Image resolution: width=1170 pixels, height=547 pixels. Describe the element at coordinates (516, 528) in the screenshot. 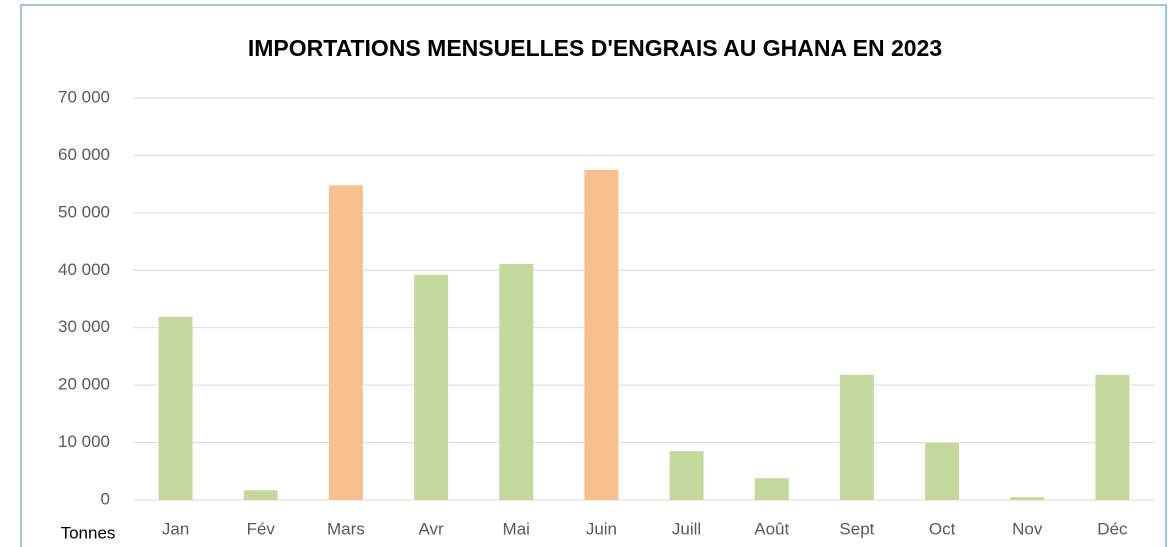

I see `x-tick-label: Mai` at that location.